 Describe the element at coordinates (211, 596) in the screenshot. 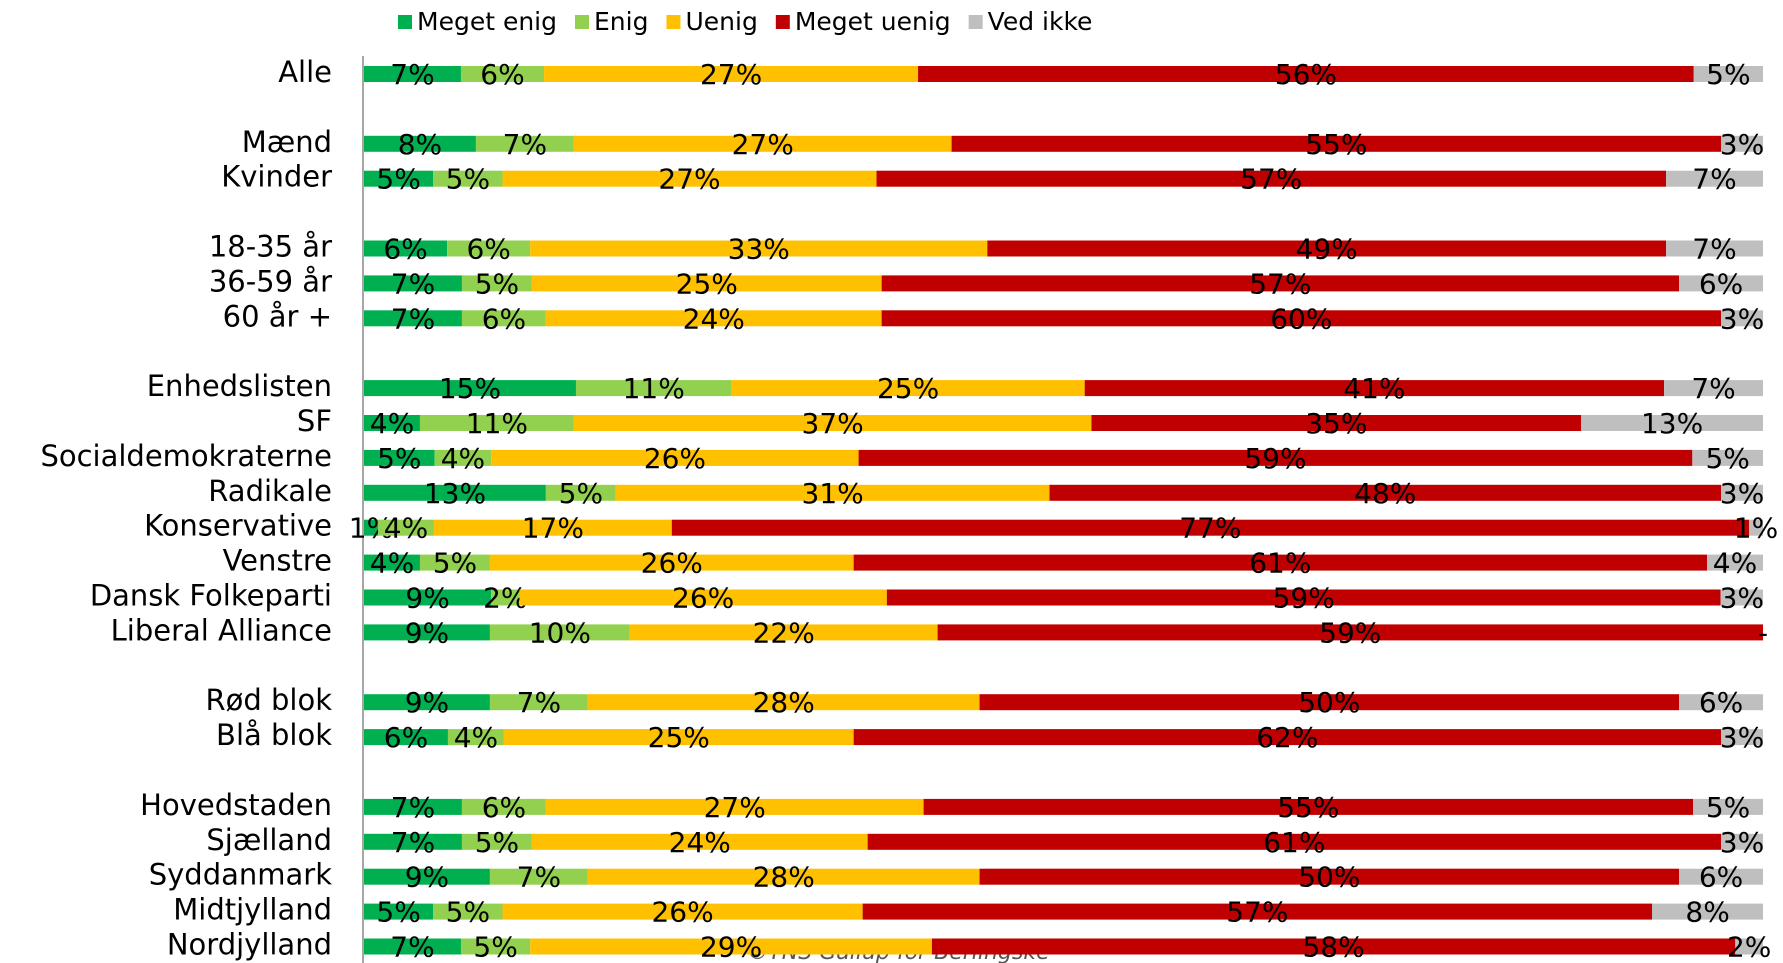

I see `category-label: Dansk Folkeparti` at that location.